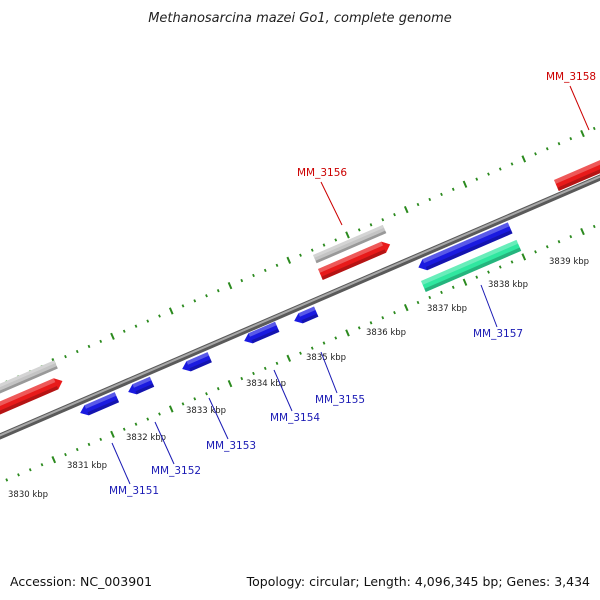  Describe the element at coordinates (322, 173) in the screenshot. I see `gene-label-text: MM_3156` at that location.